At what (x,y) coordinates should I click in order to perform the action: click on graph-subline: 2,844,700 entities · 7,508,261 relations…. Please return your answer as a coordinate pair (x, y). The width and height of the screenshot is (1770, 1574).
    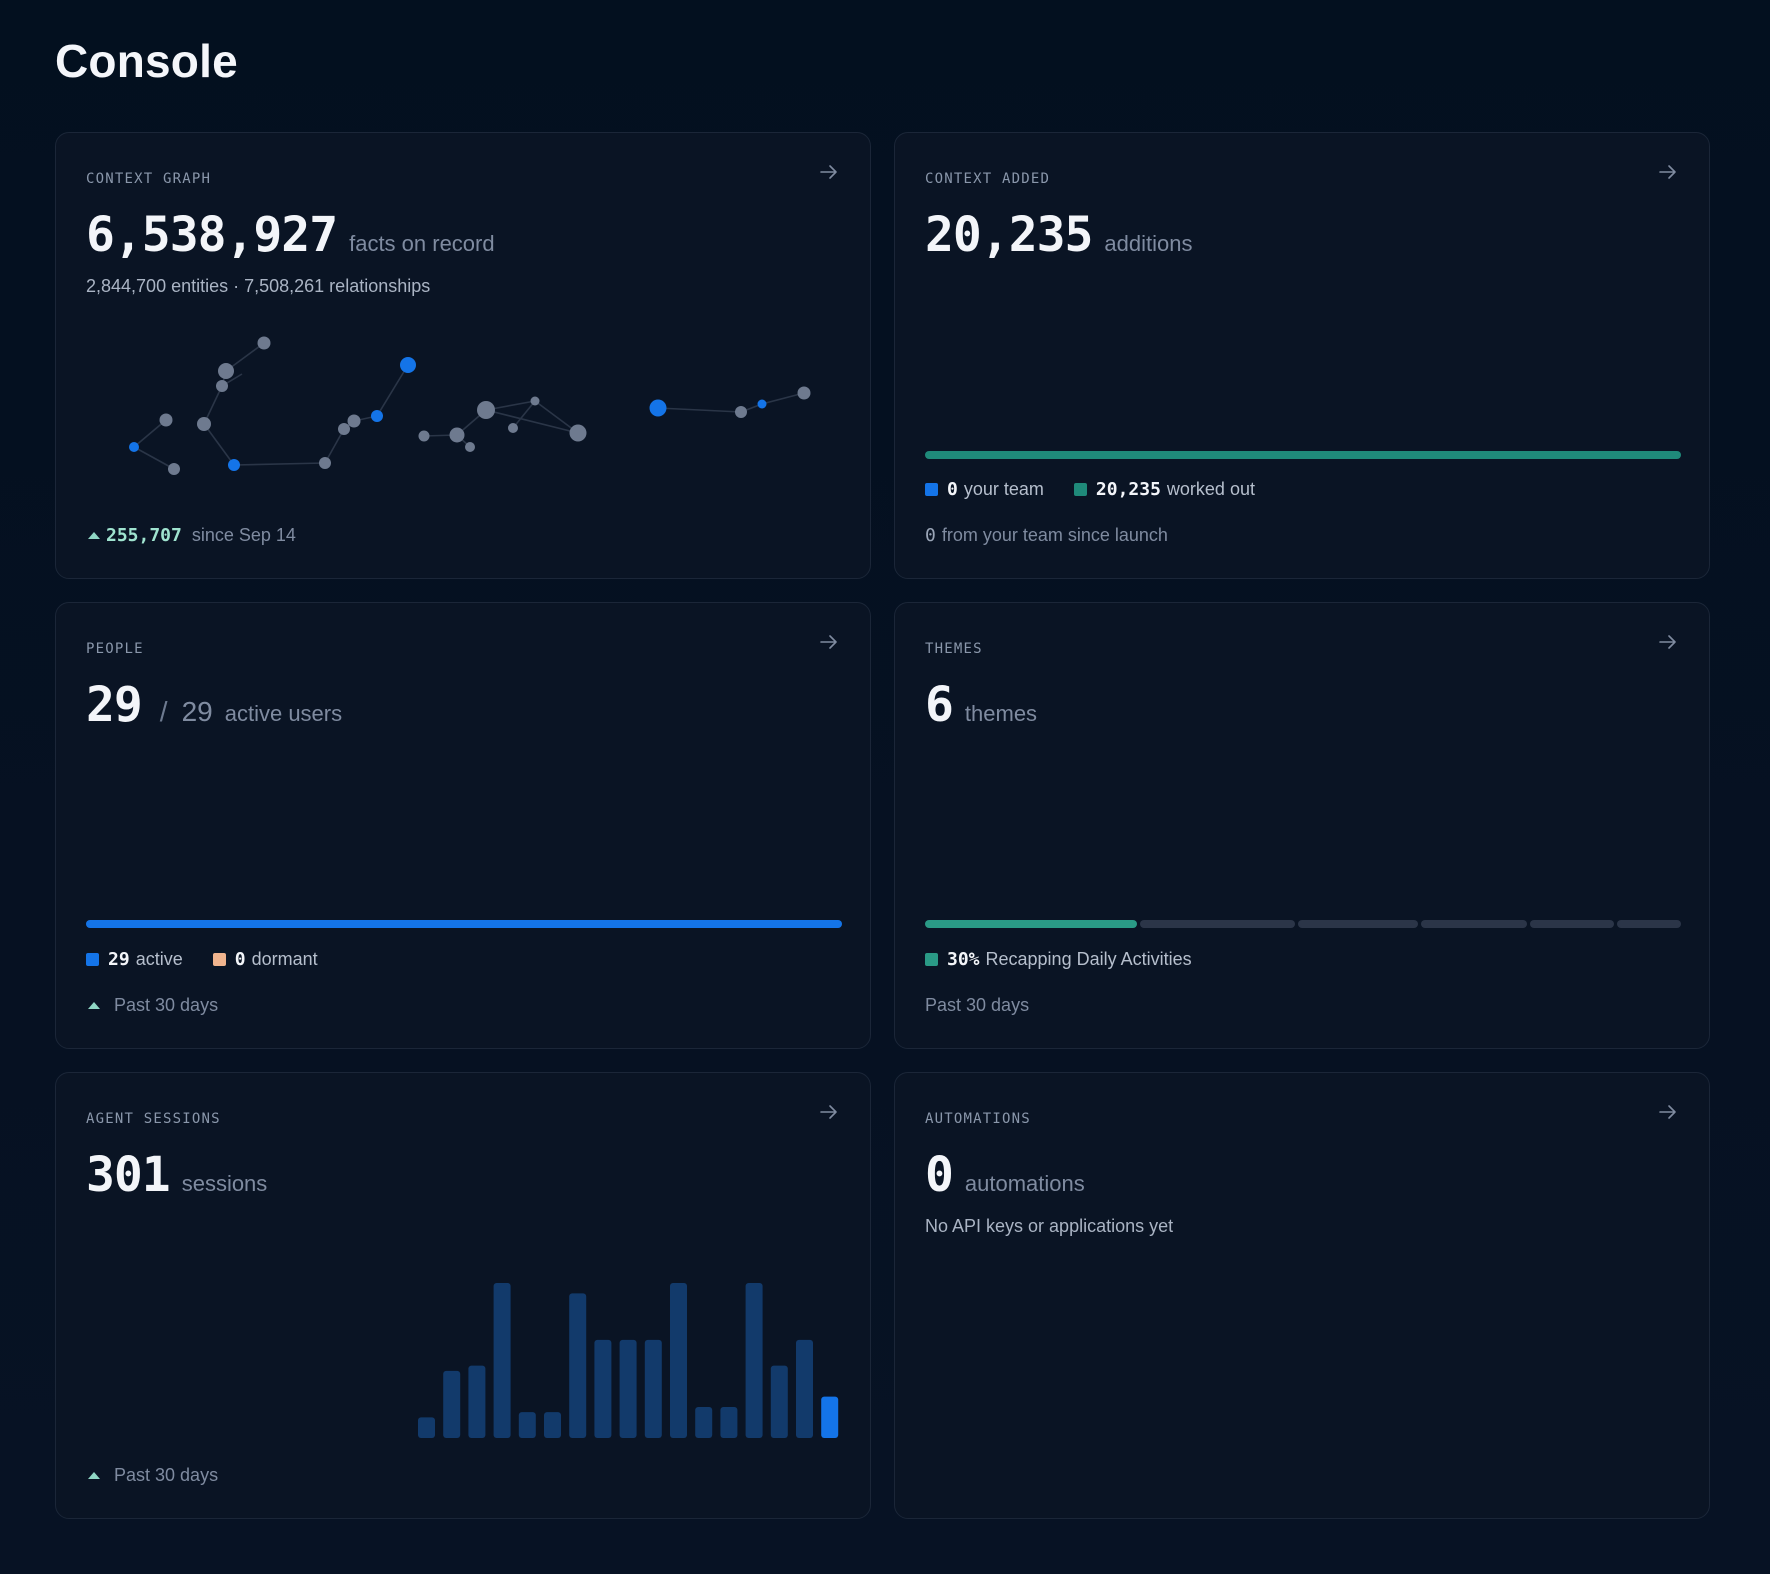
    Looking at the image, I should click on (258, 286).